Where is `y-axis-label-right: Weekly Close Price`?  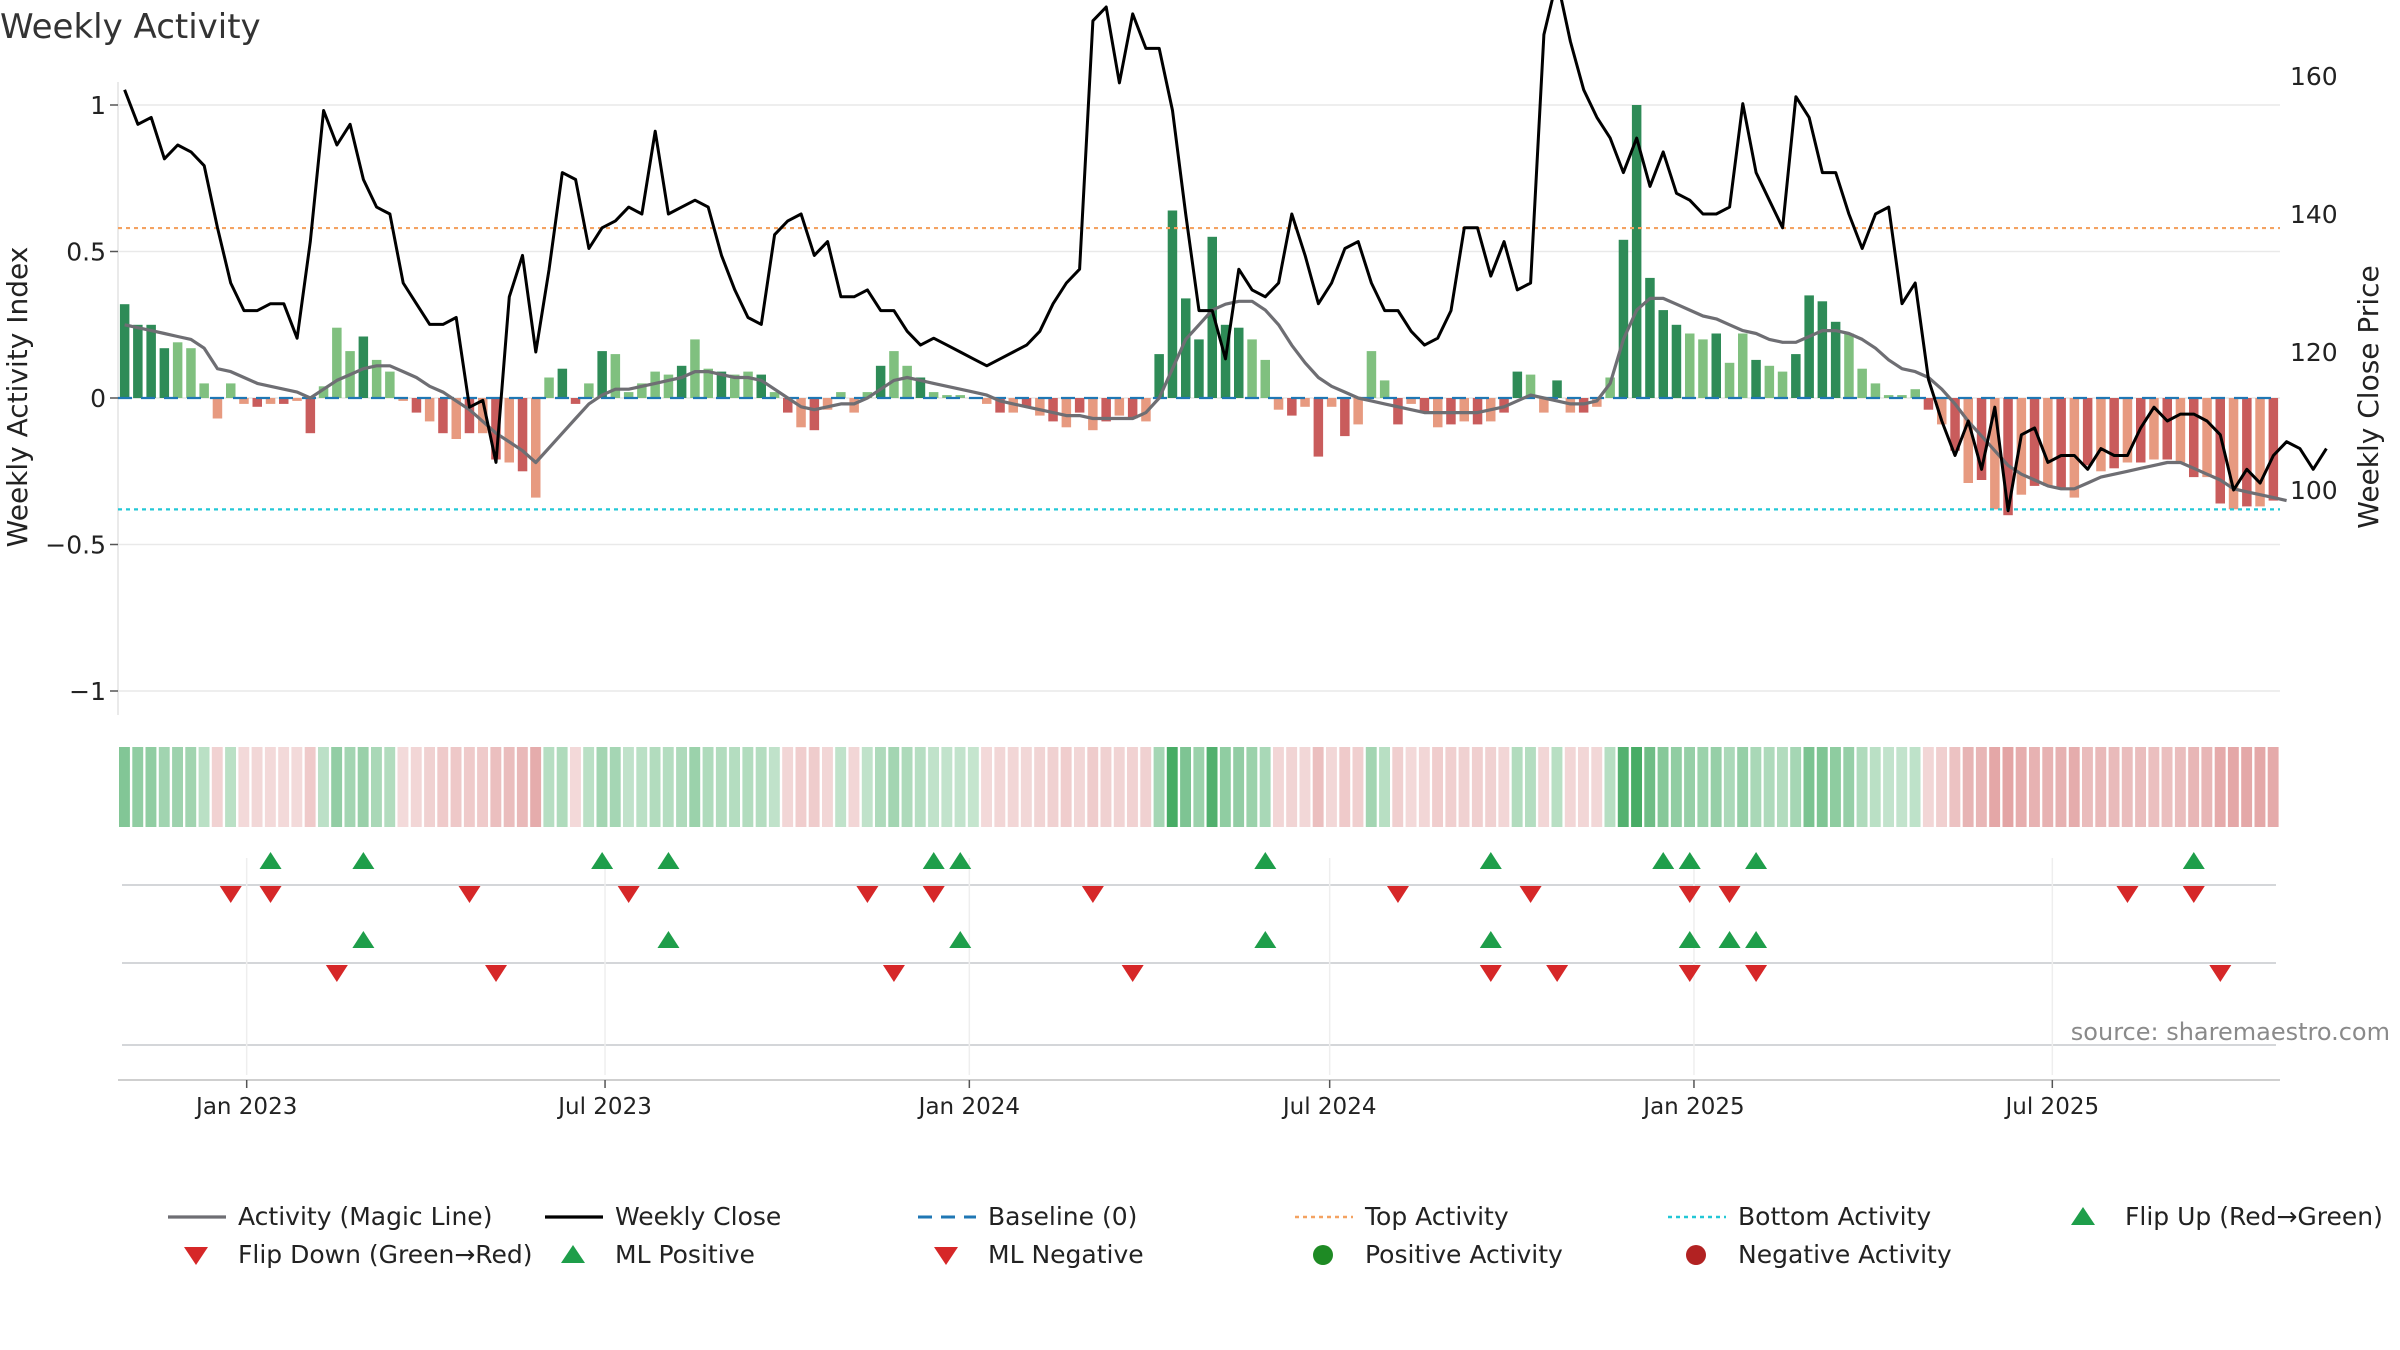 y-axis-label-right: Weekly Close Price is located at coordinates (2368, 396).